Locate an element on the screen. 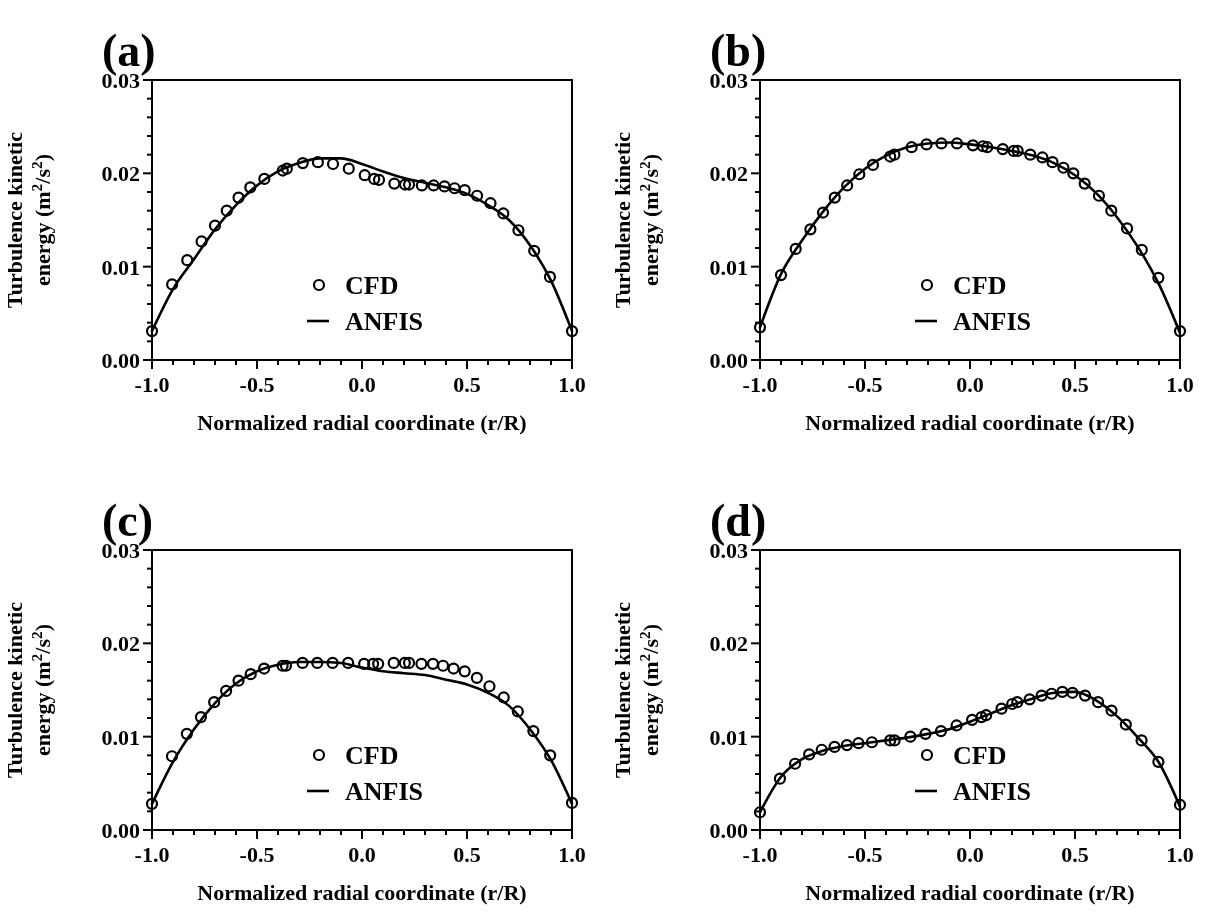 The width and height of the screenshot is (1227, 921). x-tick-label: 1.0 is located at coordinates (1180, 854).